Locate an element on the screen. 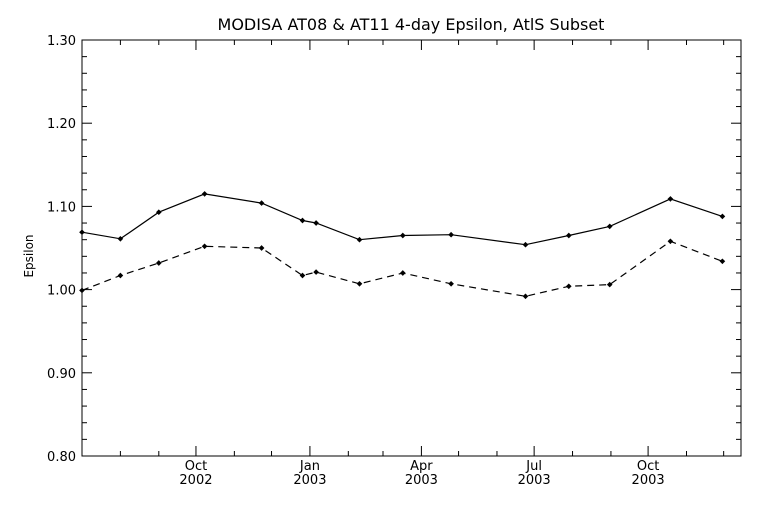  series-2-line is located at coordinates (402, 268).